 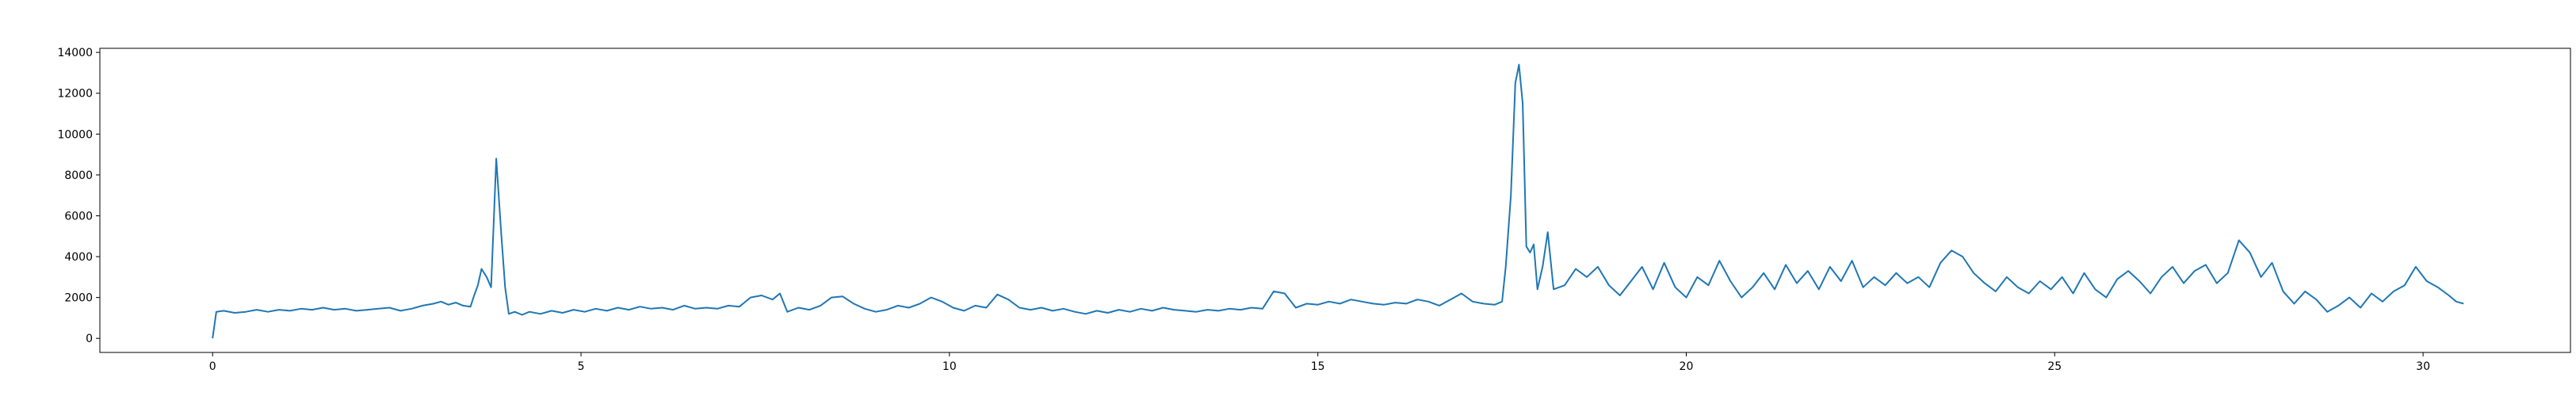 I want to click on y-tick-label: 14000, so click(x=75, y=53).